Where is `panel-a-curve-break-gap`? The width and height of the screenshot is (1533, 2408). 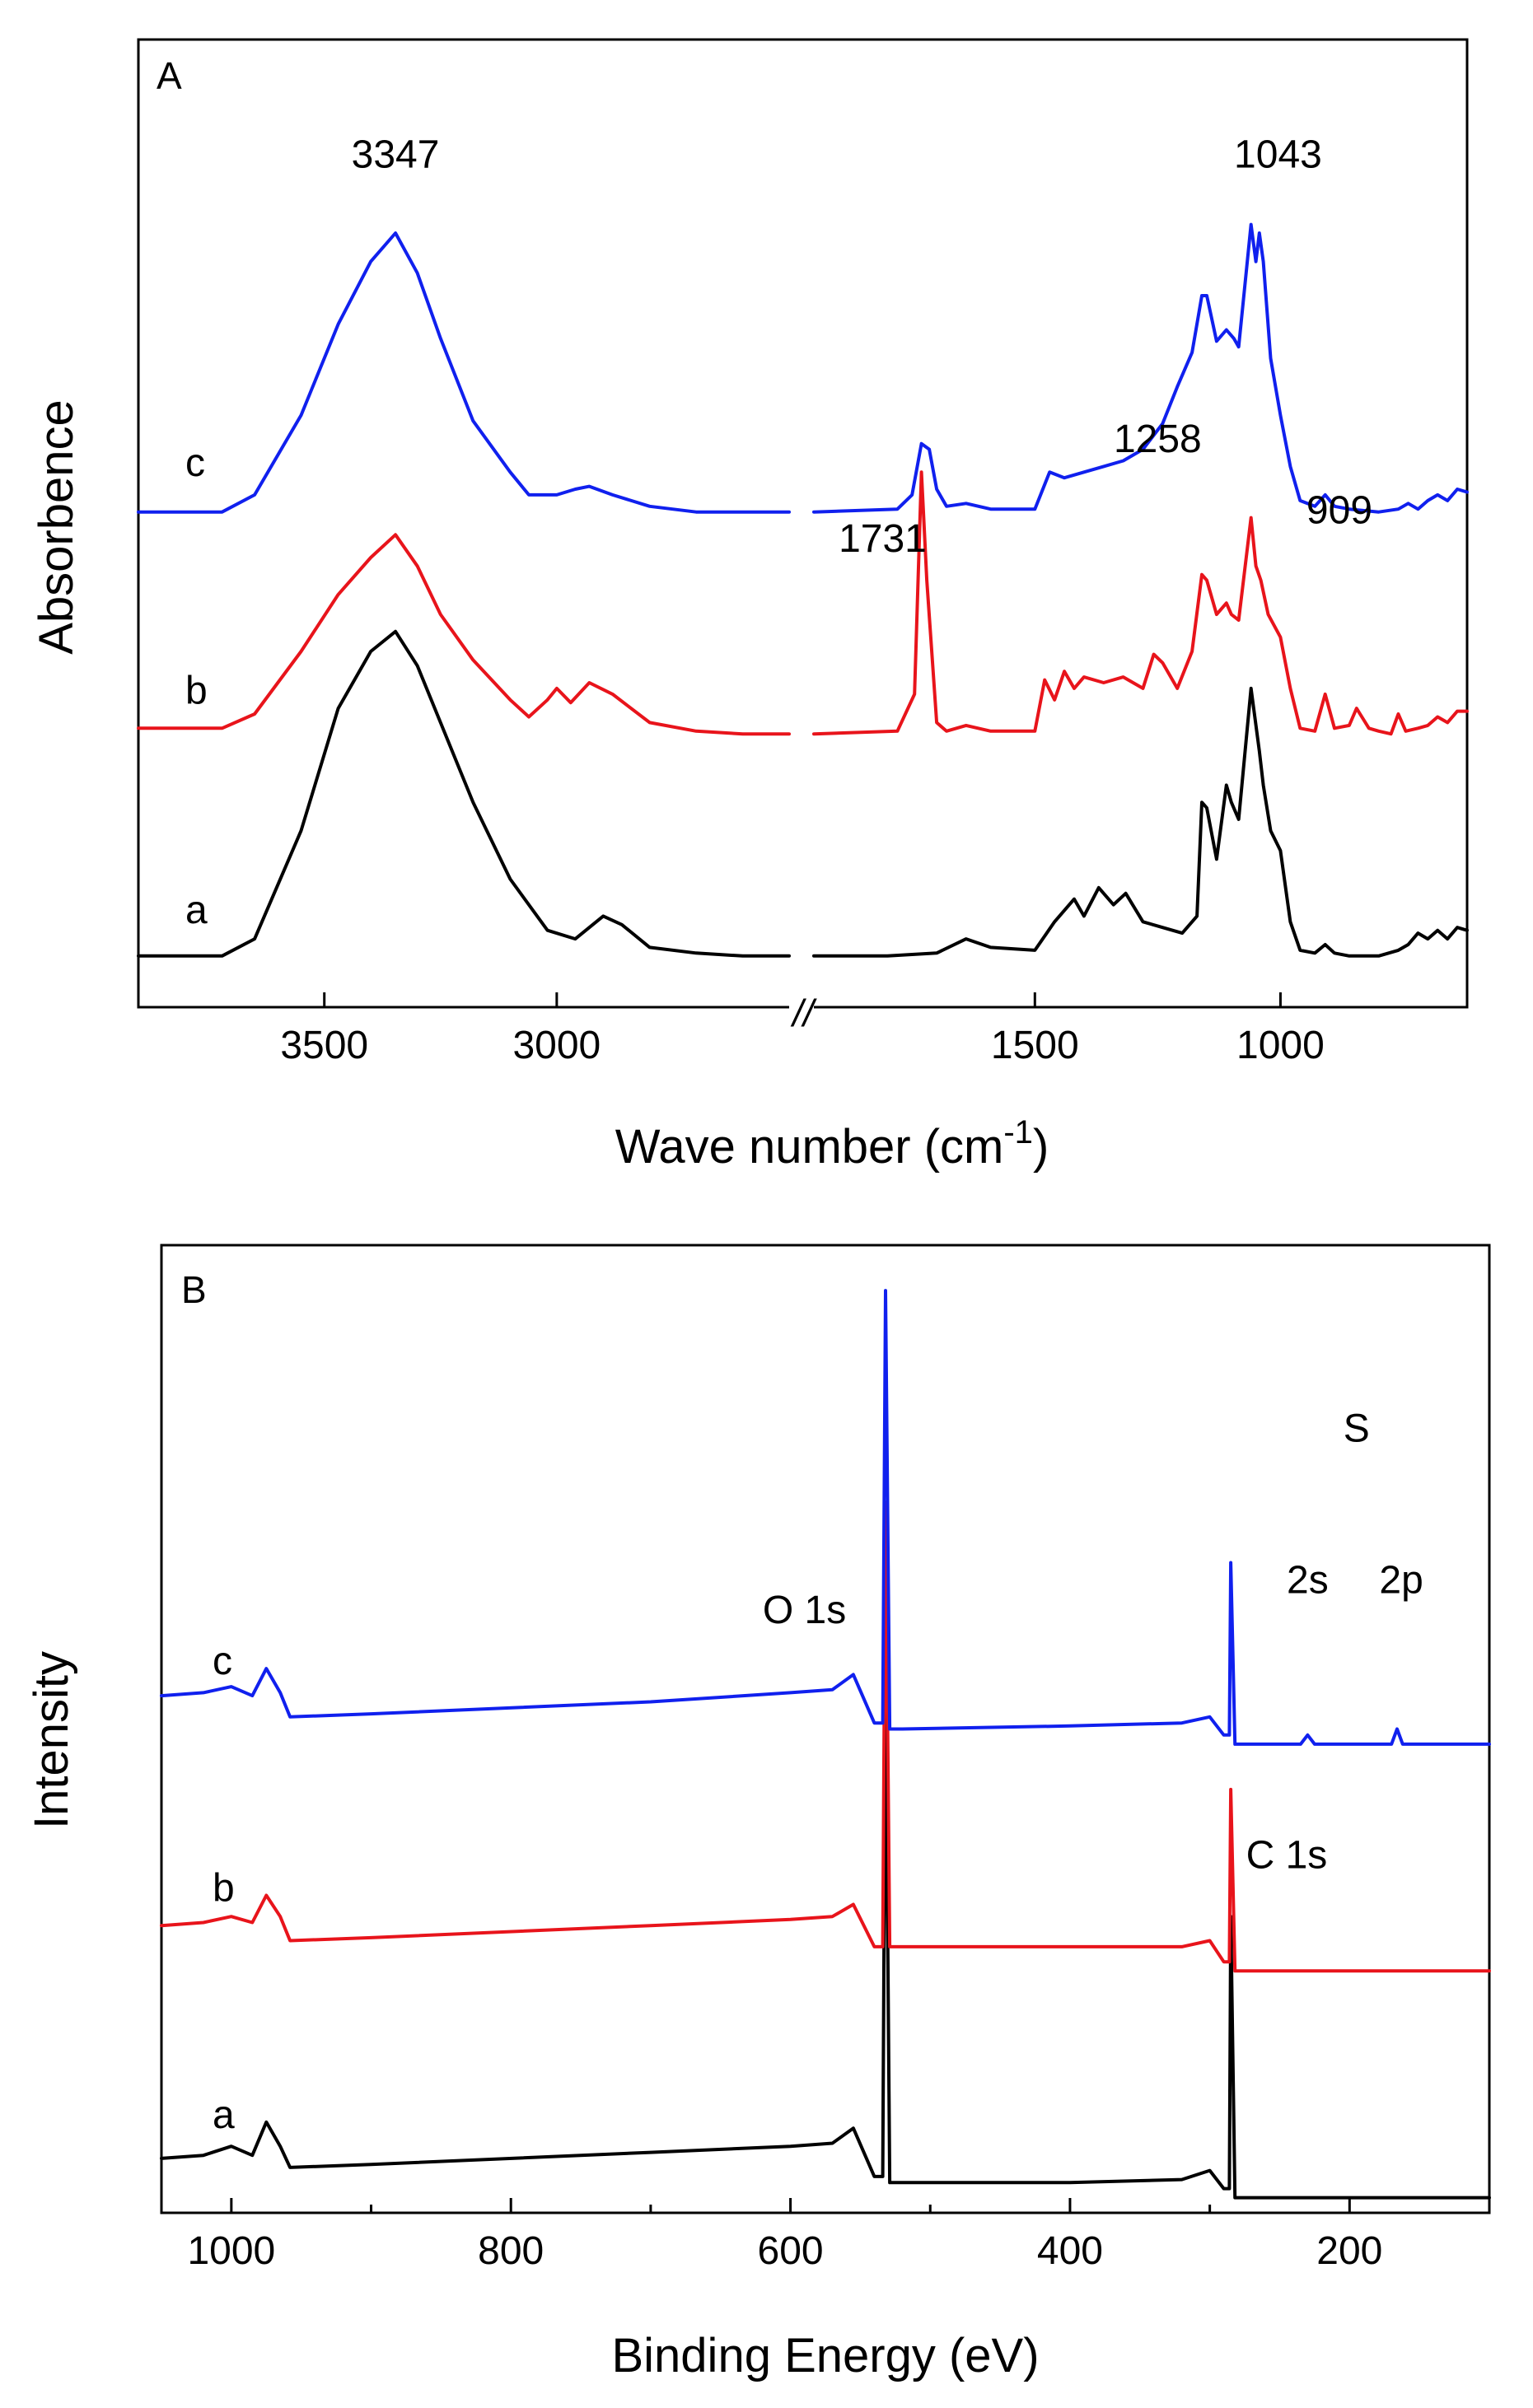
panel-a-curve-break-gap is located at coordinates (801, 658).